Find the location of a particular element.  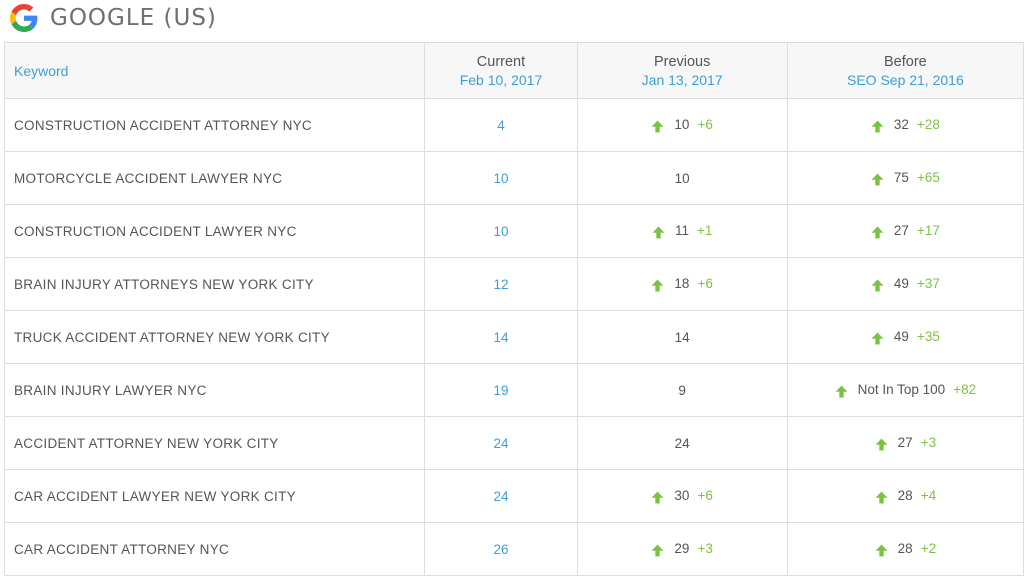

before-rank: 28 +4 is located at coordinates (905, 495).